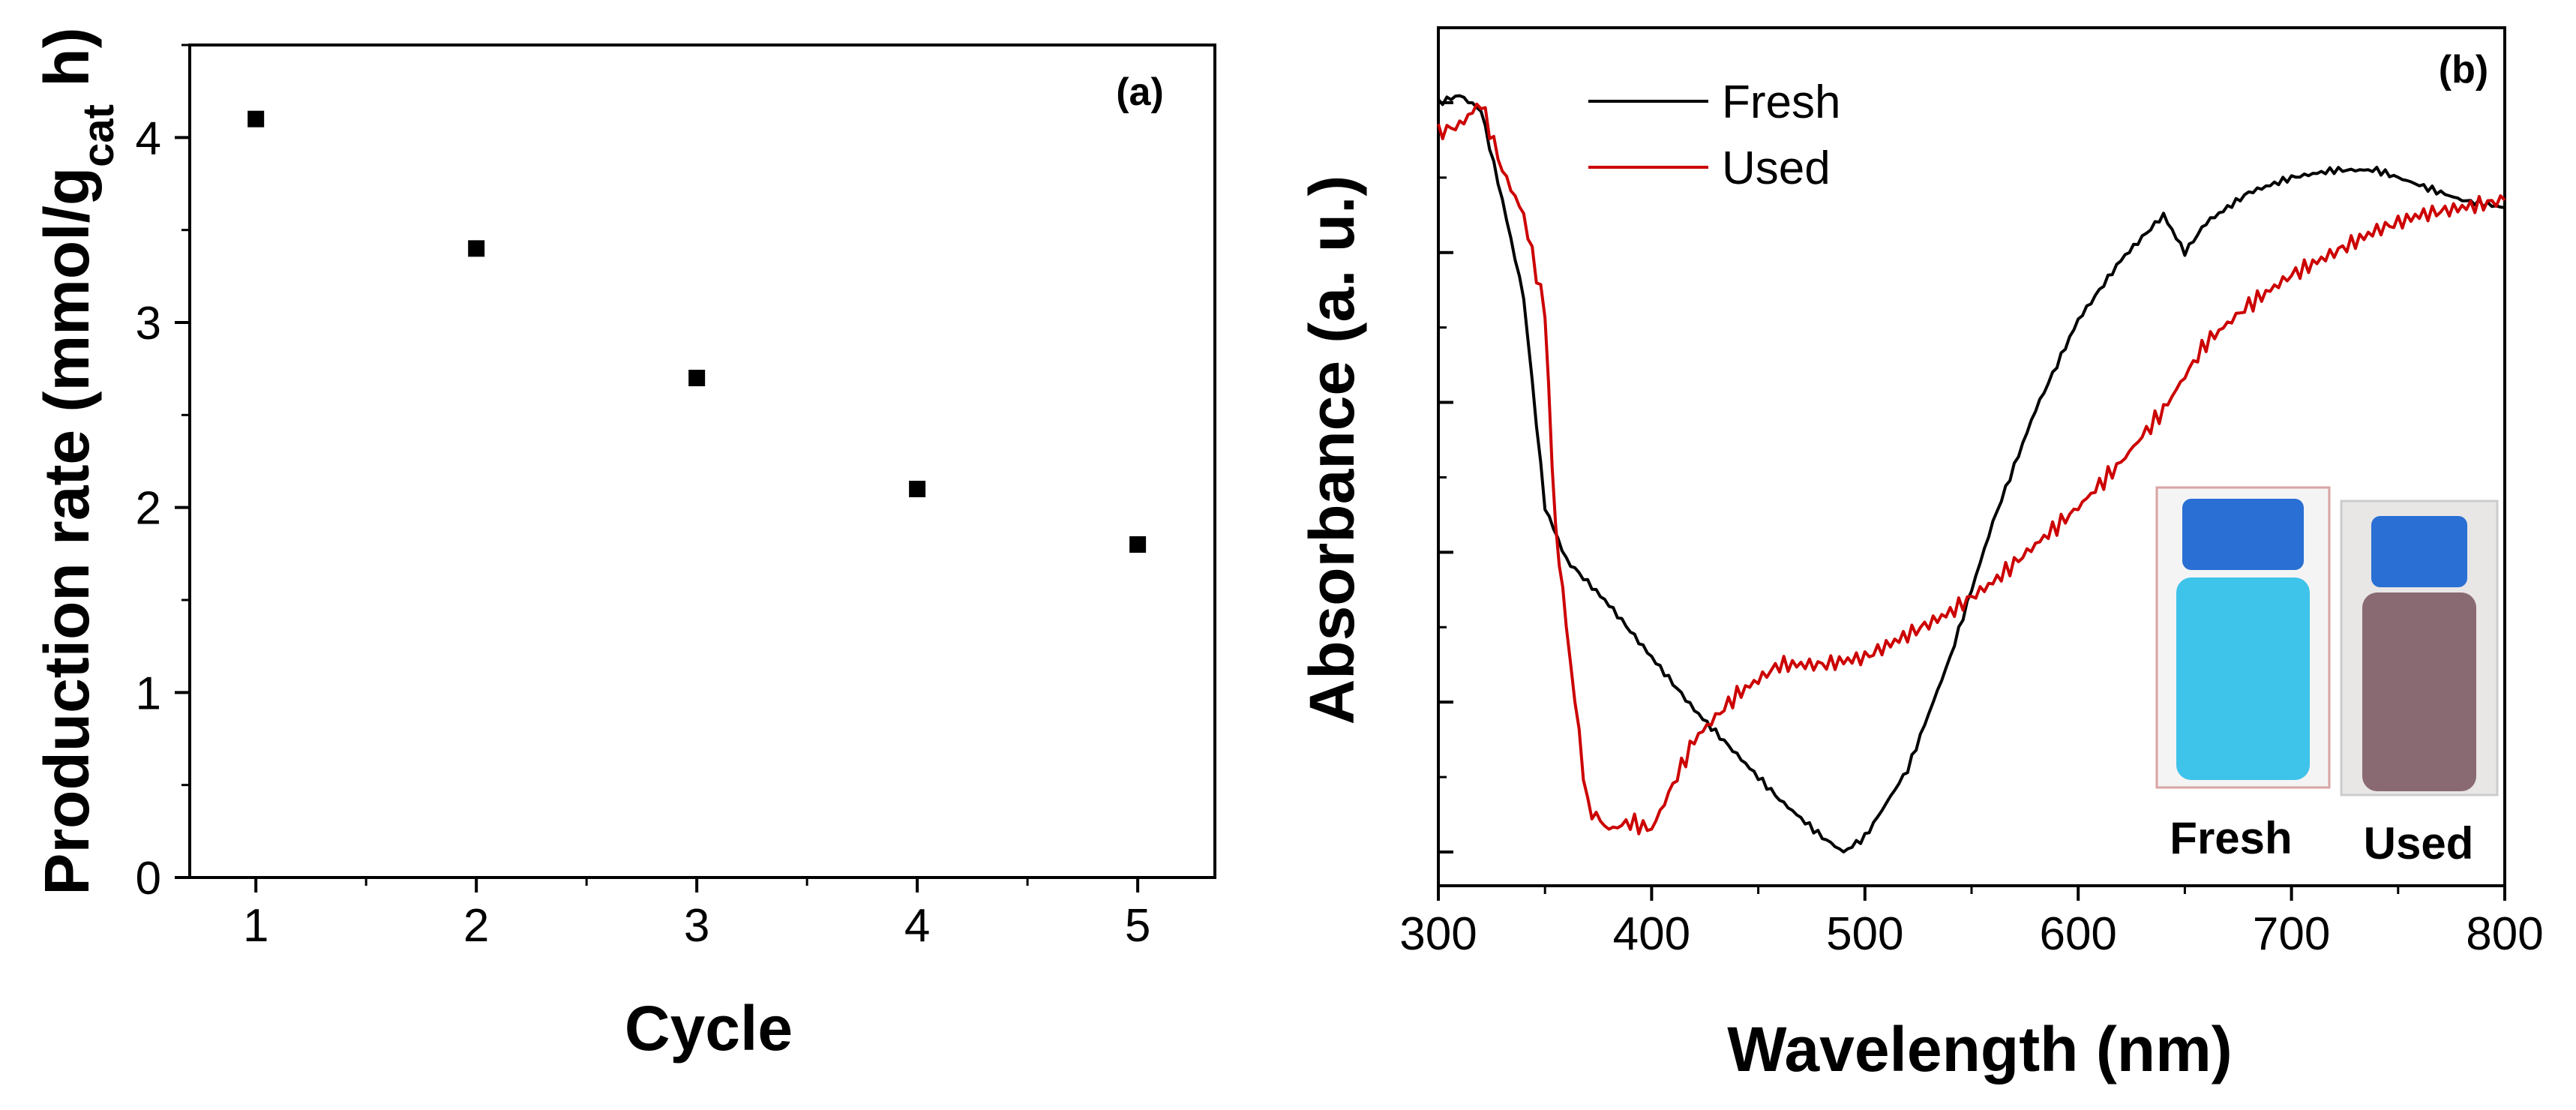 This screenshot has width=2576, height=1110. What do you see at coordinates (709, 1028) in the screenshot?
I see `panel-a-xlabel: Cycle` at bounding box center [709, 1028].